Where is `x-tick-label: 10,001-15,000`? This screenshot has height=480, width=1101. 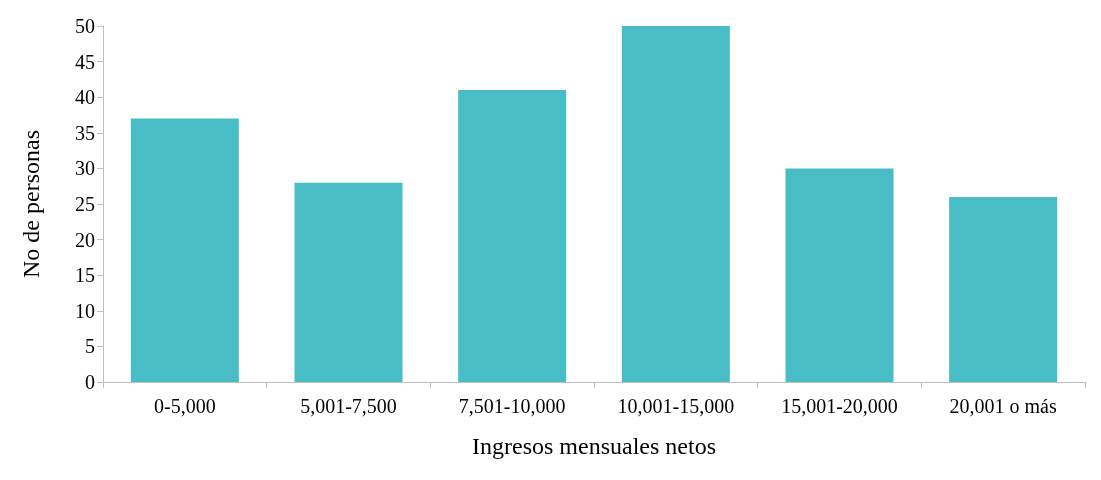 x-tick-label: 10,001-15,000 is located at coordinates (676, 406).